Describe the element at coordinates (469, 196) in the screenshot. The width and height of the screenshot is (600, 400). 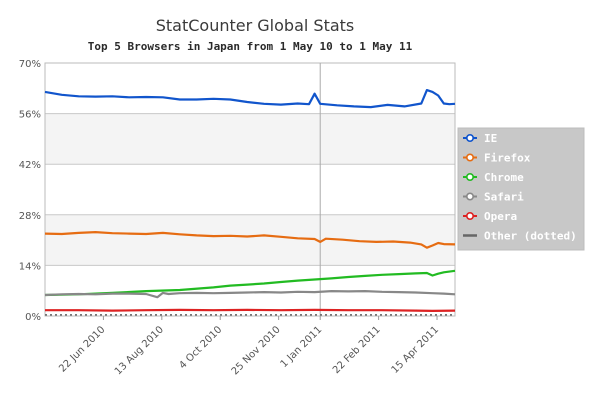
I see `legend-marker-safari` at that location.